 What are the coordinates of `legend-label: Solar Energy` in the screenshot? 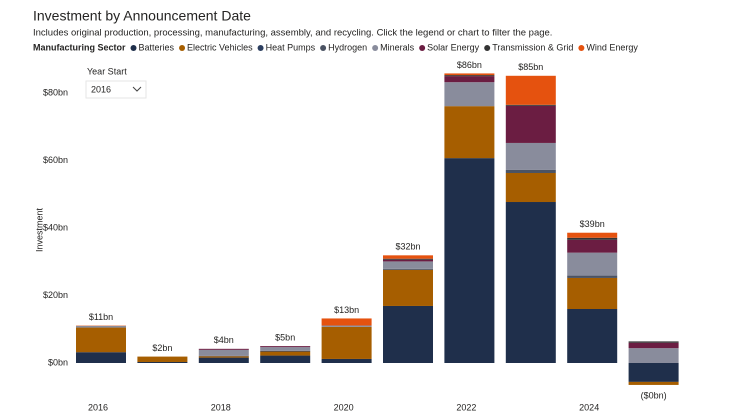 It's located at (453, 47).